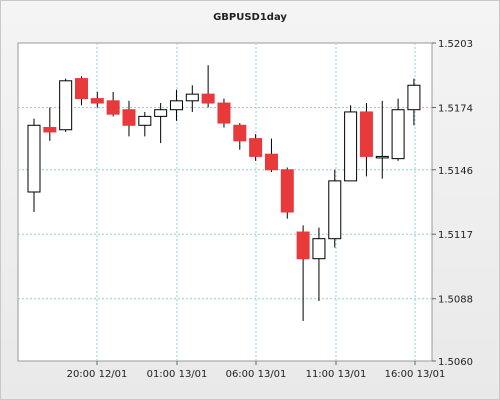  What do you see at coordinates (250, 17) in the screenshot?
I see `chart-title: GBPUSD1day` at bounding box center [250, 17].